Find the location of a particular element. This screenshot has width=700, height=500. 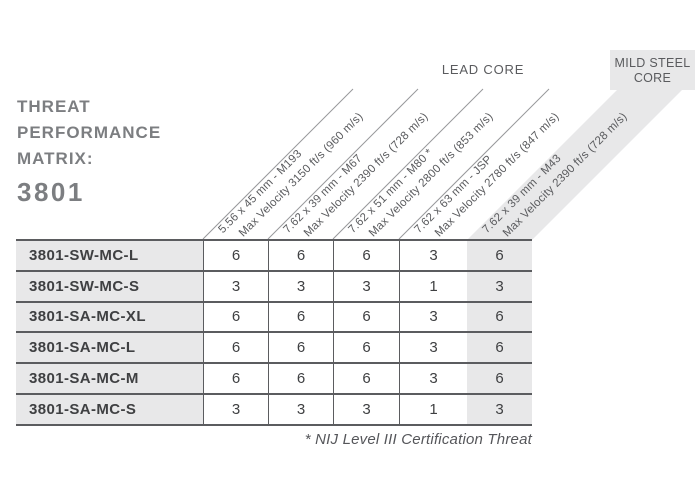

model-cell: 3801-SA-MC-XL is located at coordinates (109, 318).